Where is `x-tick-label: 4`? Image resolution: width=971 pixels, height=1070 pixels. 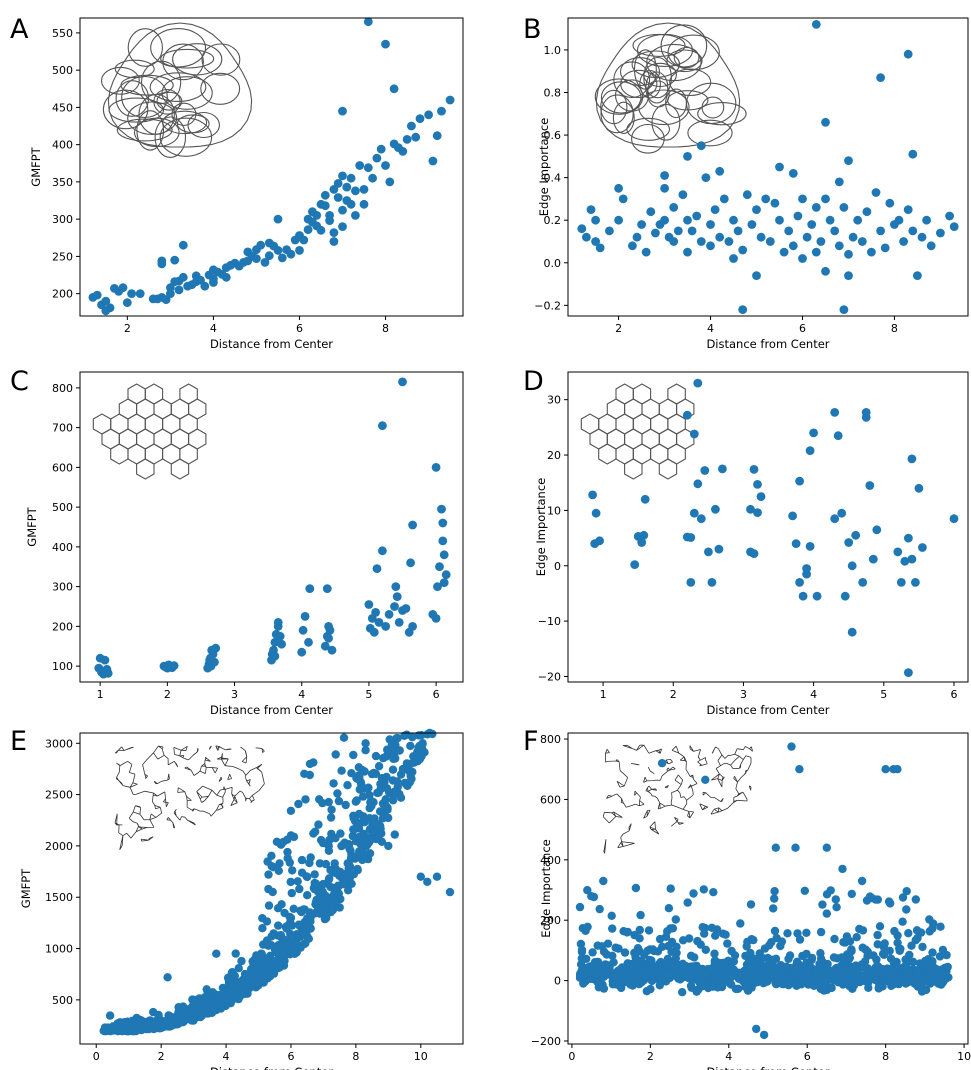
x-tick-label: 4 is located at coordinates (710, 328).